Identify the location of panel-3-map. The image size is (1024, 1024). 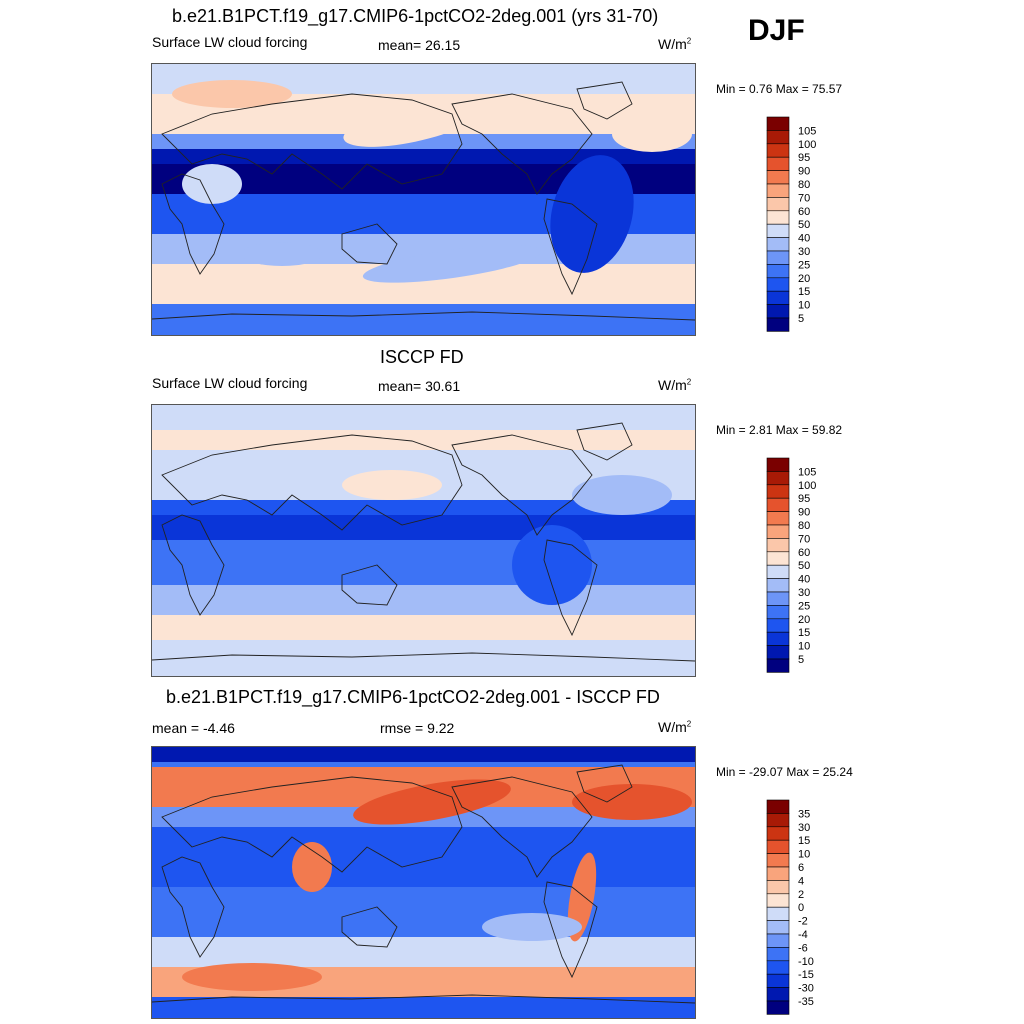
(423, 882).